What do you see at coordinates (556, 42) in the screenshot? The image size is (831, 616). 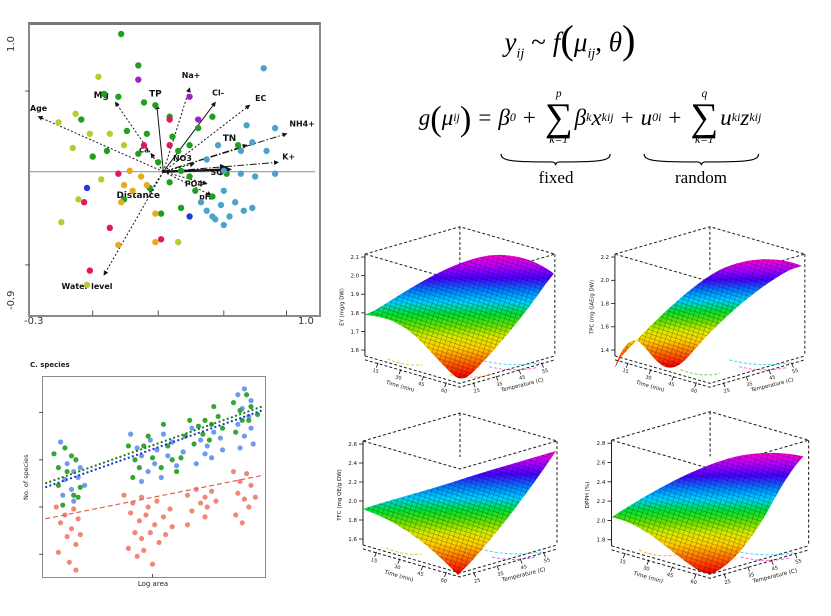 I see `eq-token: f` at bounding box center [556, 42].